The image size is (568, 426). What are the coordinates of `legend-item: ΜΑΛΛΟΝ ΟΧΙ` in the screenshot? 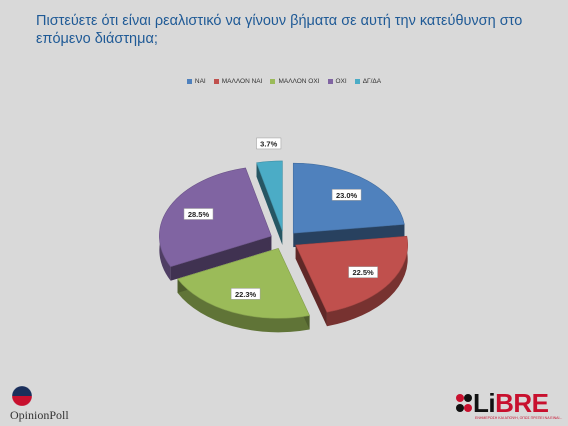 It's located at (295, 81).